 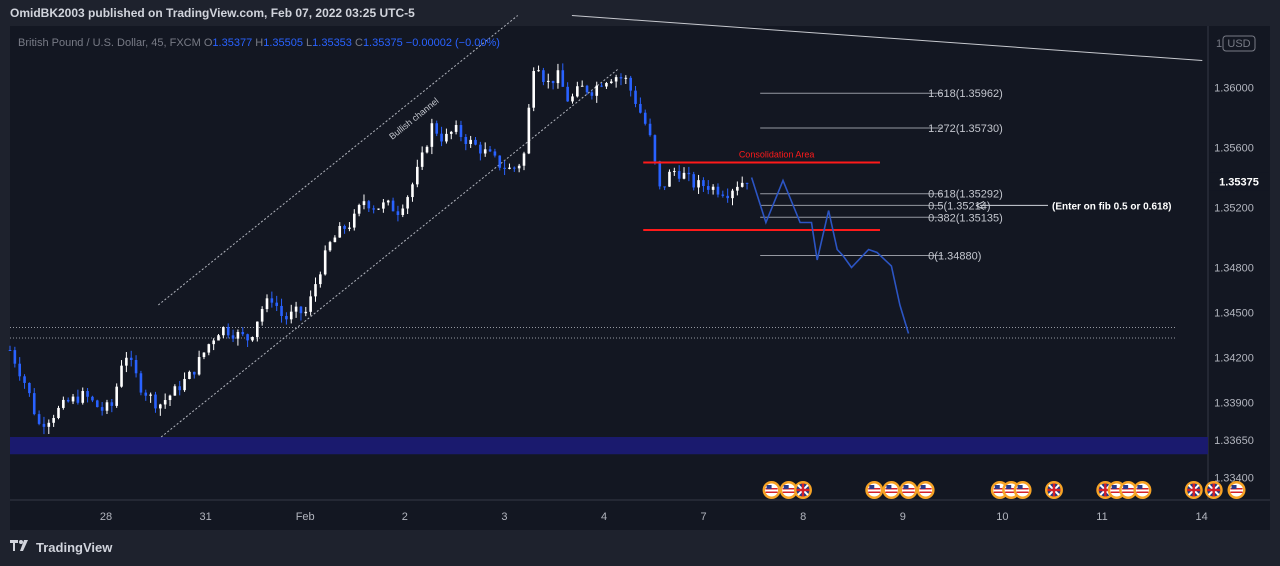 What do you see at coordinates (903, 517) in the screenshot?
I see `x-tick-8: 9` at bounding box center [903, 517].